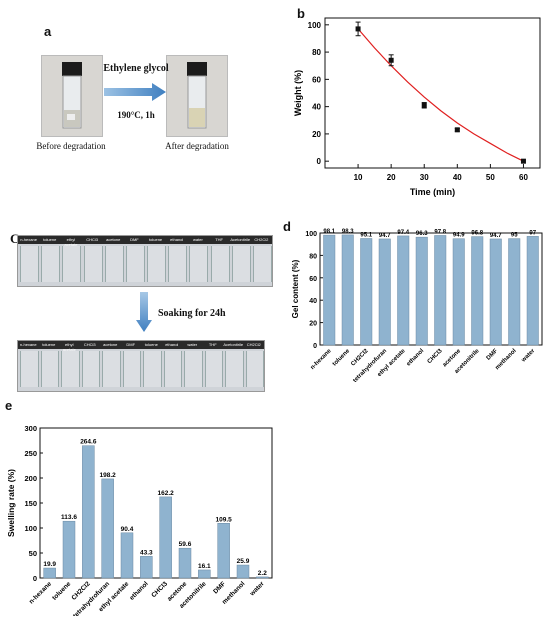 Image resolution: width=550 pixels, height=618 pixels. I want to click on bottom-solvent-label: toluene, so click(151, 344).